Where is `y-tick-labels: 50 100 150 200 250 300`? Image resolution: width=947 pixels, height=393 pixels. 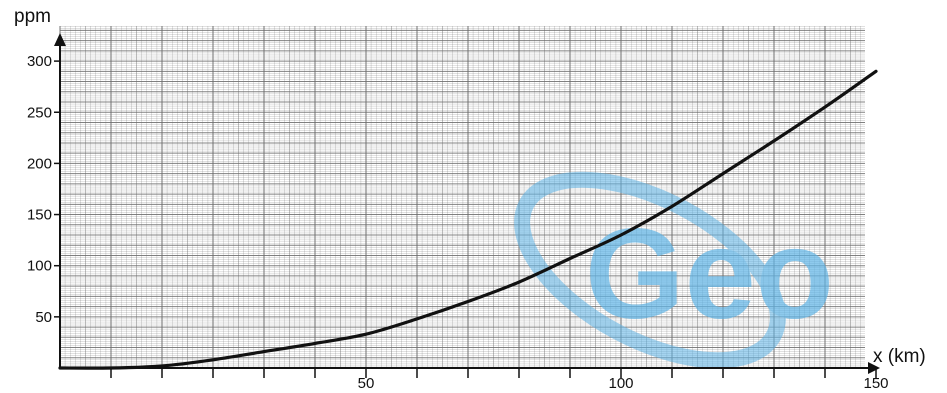
y-tick-labels: 50 100 150 200 250 300 is located at coordinates (39, 189).